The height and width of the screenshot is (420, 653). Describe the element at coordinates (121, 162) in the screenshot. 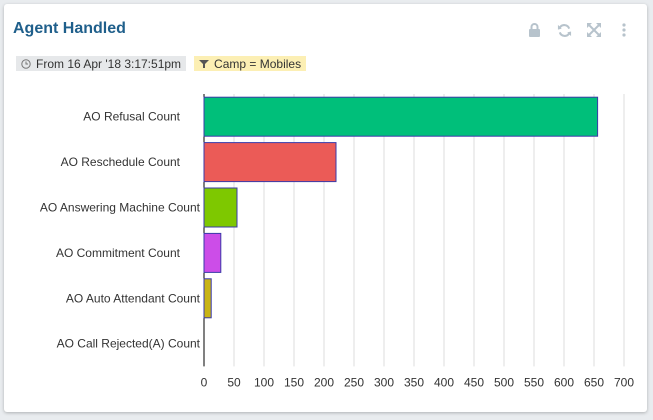

I see `category-label: AO Reschedule Count` at that location.